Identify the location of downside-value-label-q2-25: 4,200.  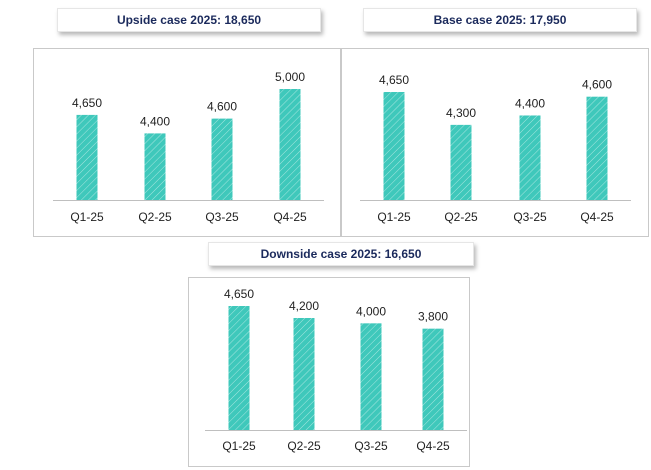
(304, 306).